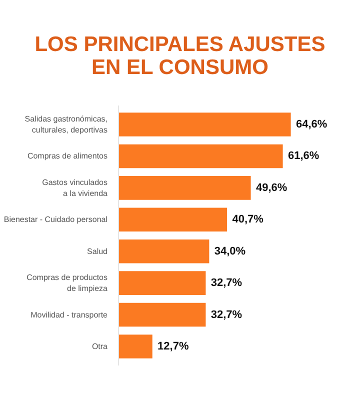 The height and width of the screenshot is (413, 350). What do you see at coordinates (67, 156) in the screenshot?
I see `y-tick-label: Compras de alimentos` at bounding box center [67, 156].